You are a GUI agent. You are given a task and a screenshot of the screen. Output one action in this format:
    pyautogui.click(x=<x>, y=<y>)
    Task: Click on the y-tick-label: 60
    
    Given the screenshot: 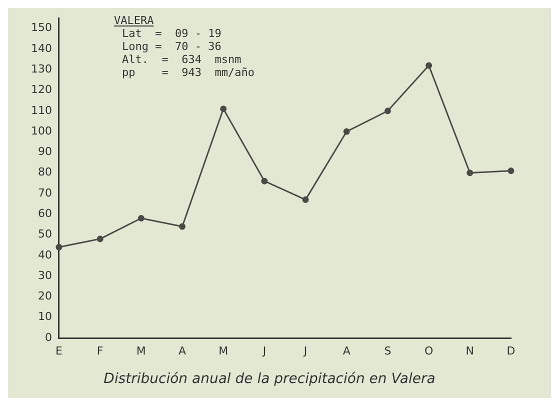 What is the action you would take?
    pyautogui.click(x=45, y=213)
    